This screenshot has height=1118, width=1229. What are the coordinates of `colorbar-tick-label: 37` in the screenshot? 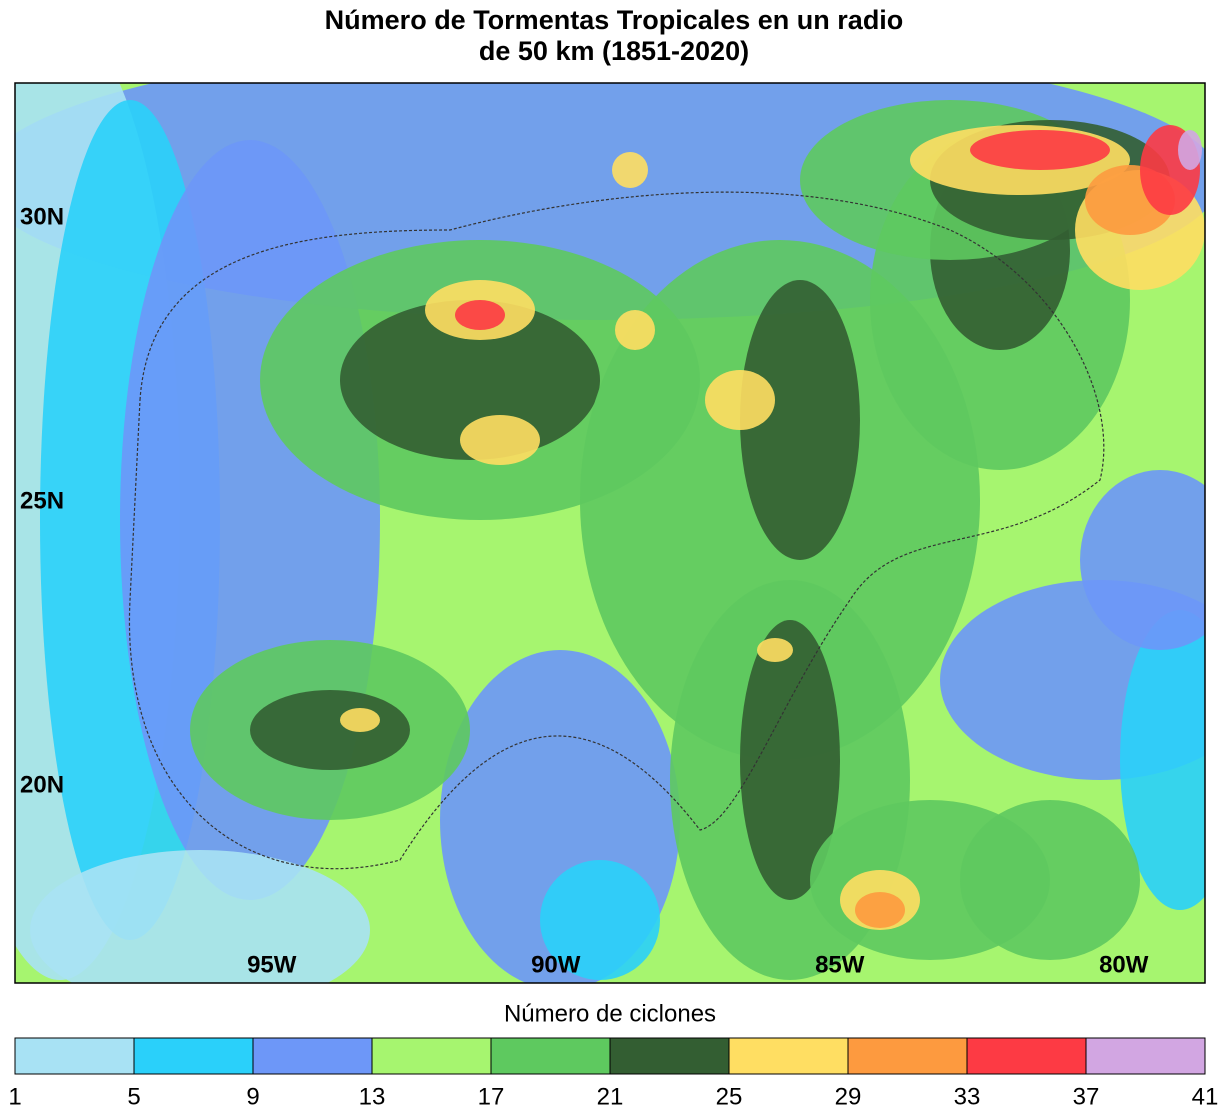 It's located at (1086, 1096).